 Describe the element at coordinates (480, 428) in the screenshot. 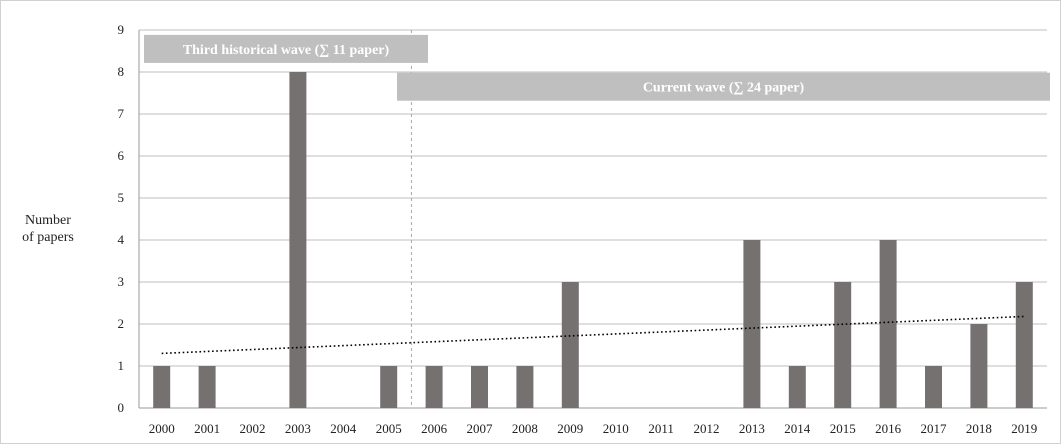

I see `x-tick-label: 2007` at that location.